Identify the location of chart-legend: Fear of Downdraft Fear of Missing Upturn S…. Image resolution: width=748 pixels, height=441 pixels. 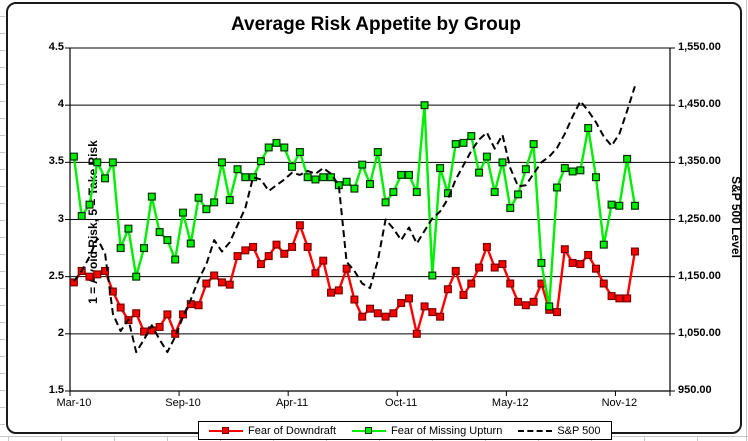
(405, 430).